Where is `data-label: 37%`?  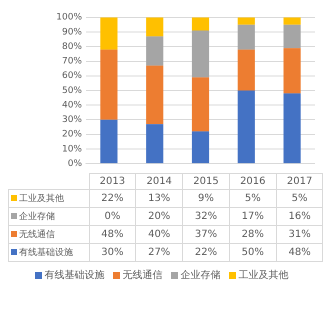 data-label: 37% is located at coordinates (206, 235).